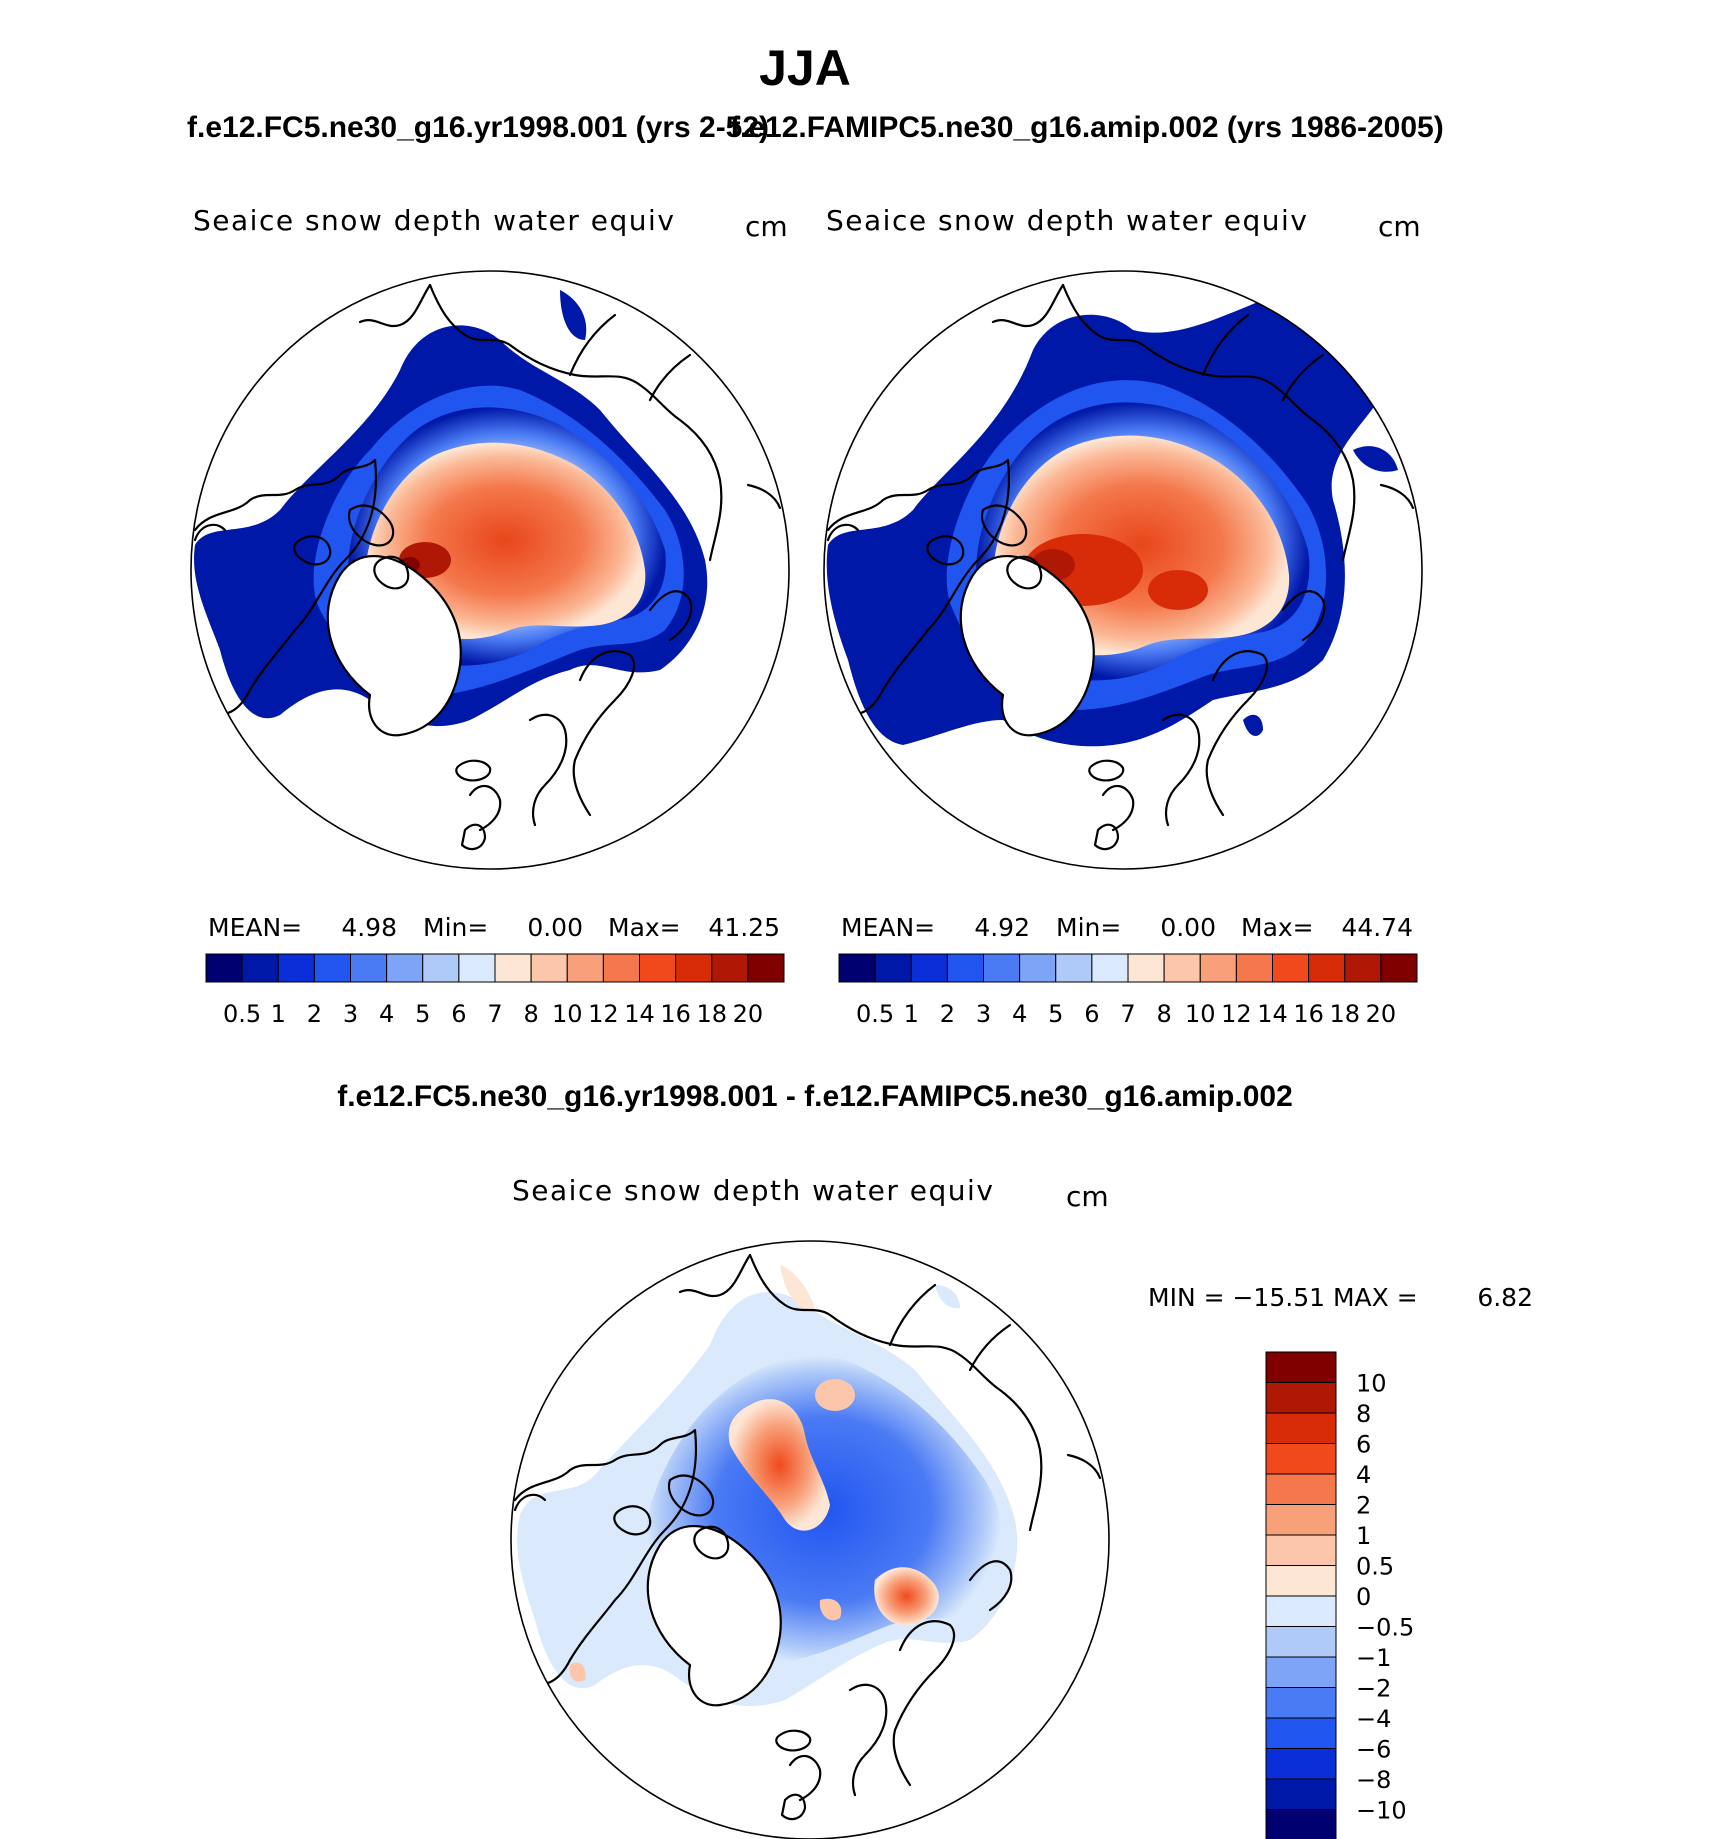 The width and height of the screenshot is (1710, 1839). Describe the element at coordinates (1163, 1014) in the screenshot. I see `panel2-colorbar-label: 8` at that location.